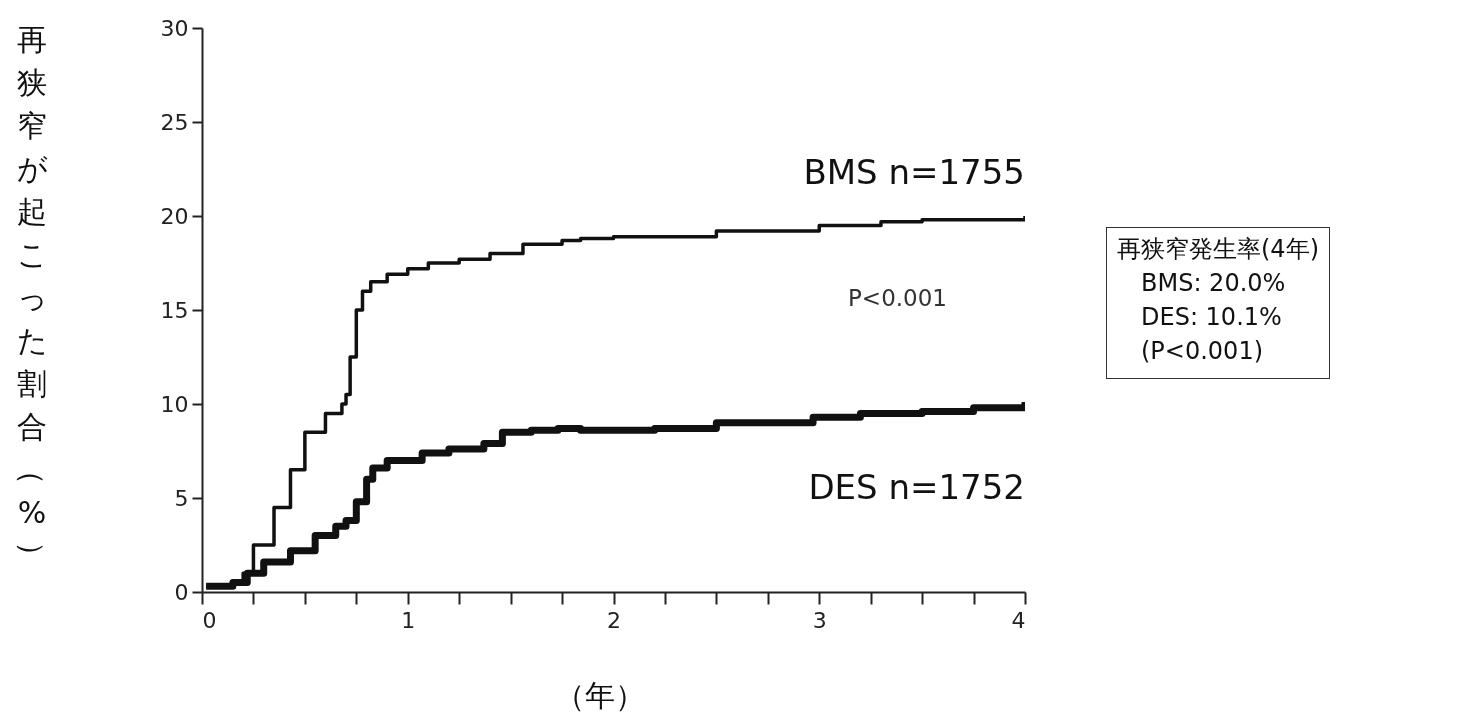 The height and width of the screenshot is (719, 1459). What do you see at coordinates (819, 620) in the screenshot?
I see `x-tick-label: 3` at bounding box center [819, 620].